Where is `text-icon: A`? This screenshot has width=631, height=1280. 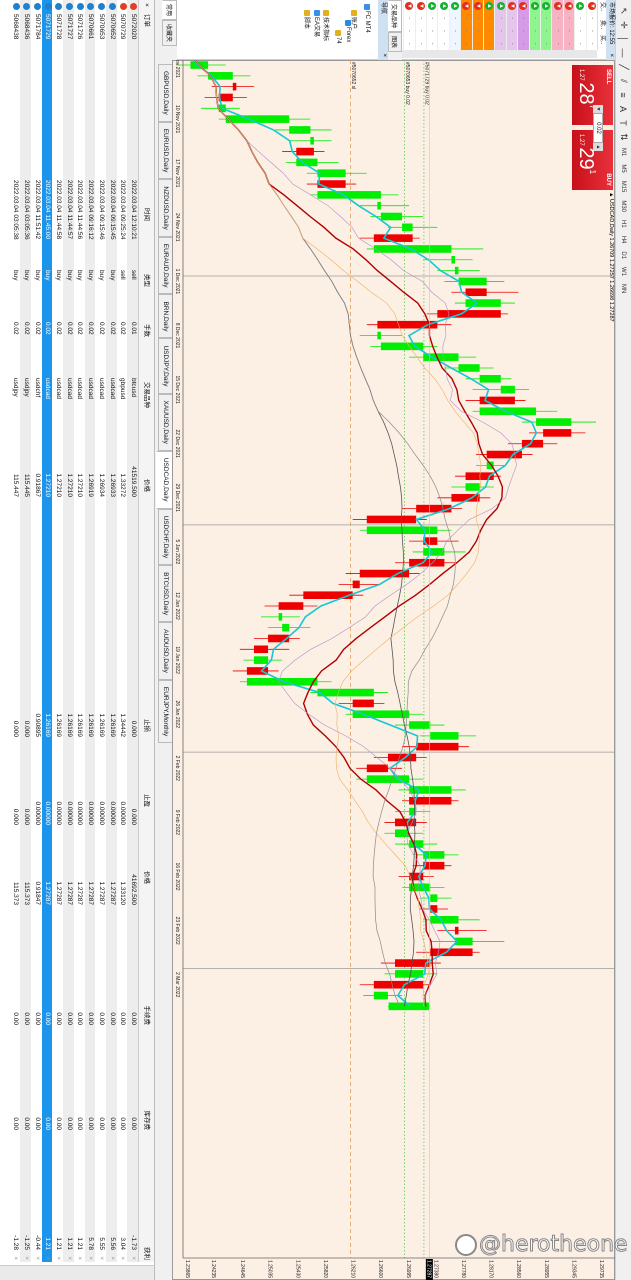
text-icon: A is located at coordinates (623, 108).